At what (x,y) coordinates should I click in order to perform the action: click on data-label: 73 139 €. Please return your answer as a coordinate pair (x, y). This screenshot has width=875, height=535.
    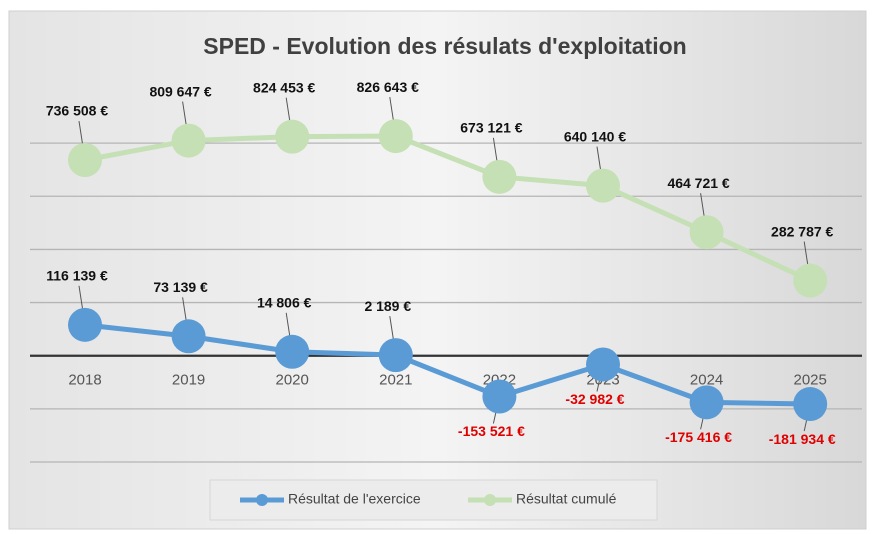
    Looking at the image, I should click on (180, 287).